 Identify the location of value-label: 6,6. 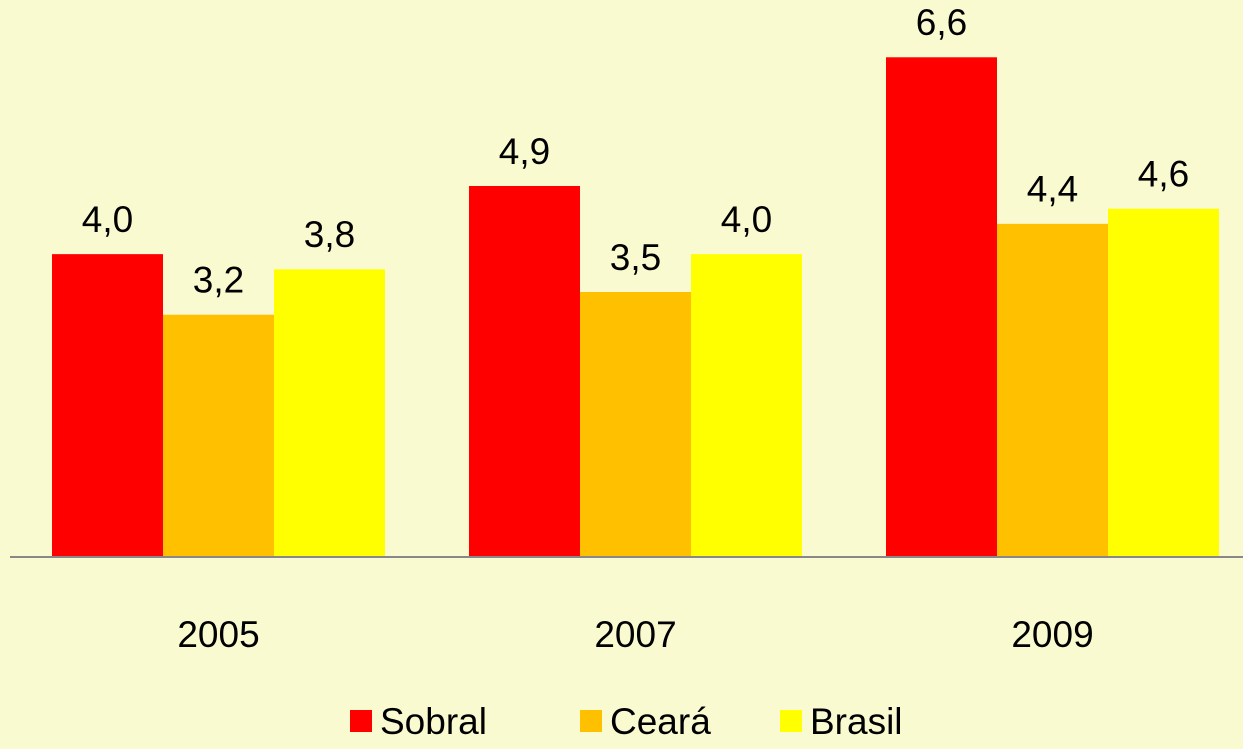
(941, 22).